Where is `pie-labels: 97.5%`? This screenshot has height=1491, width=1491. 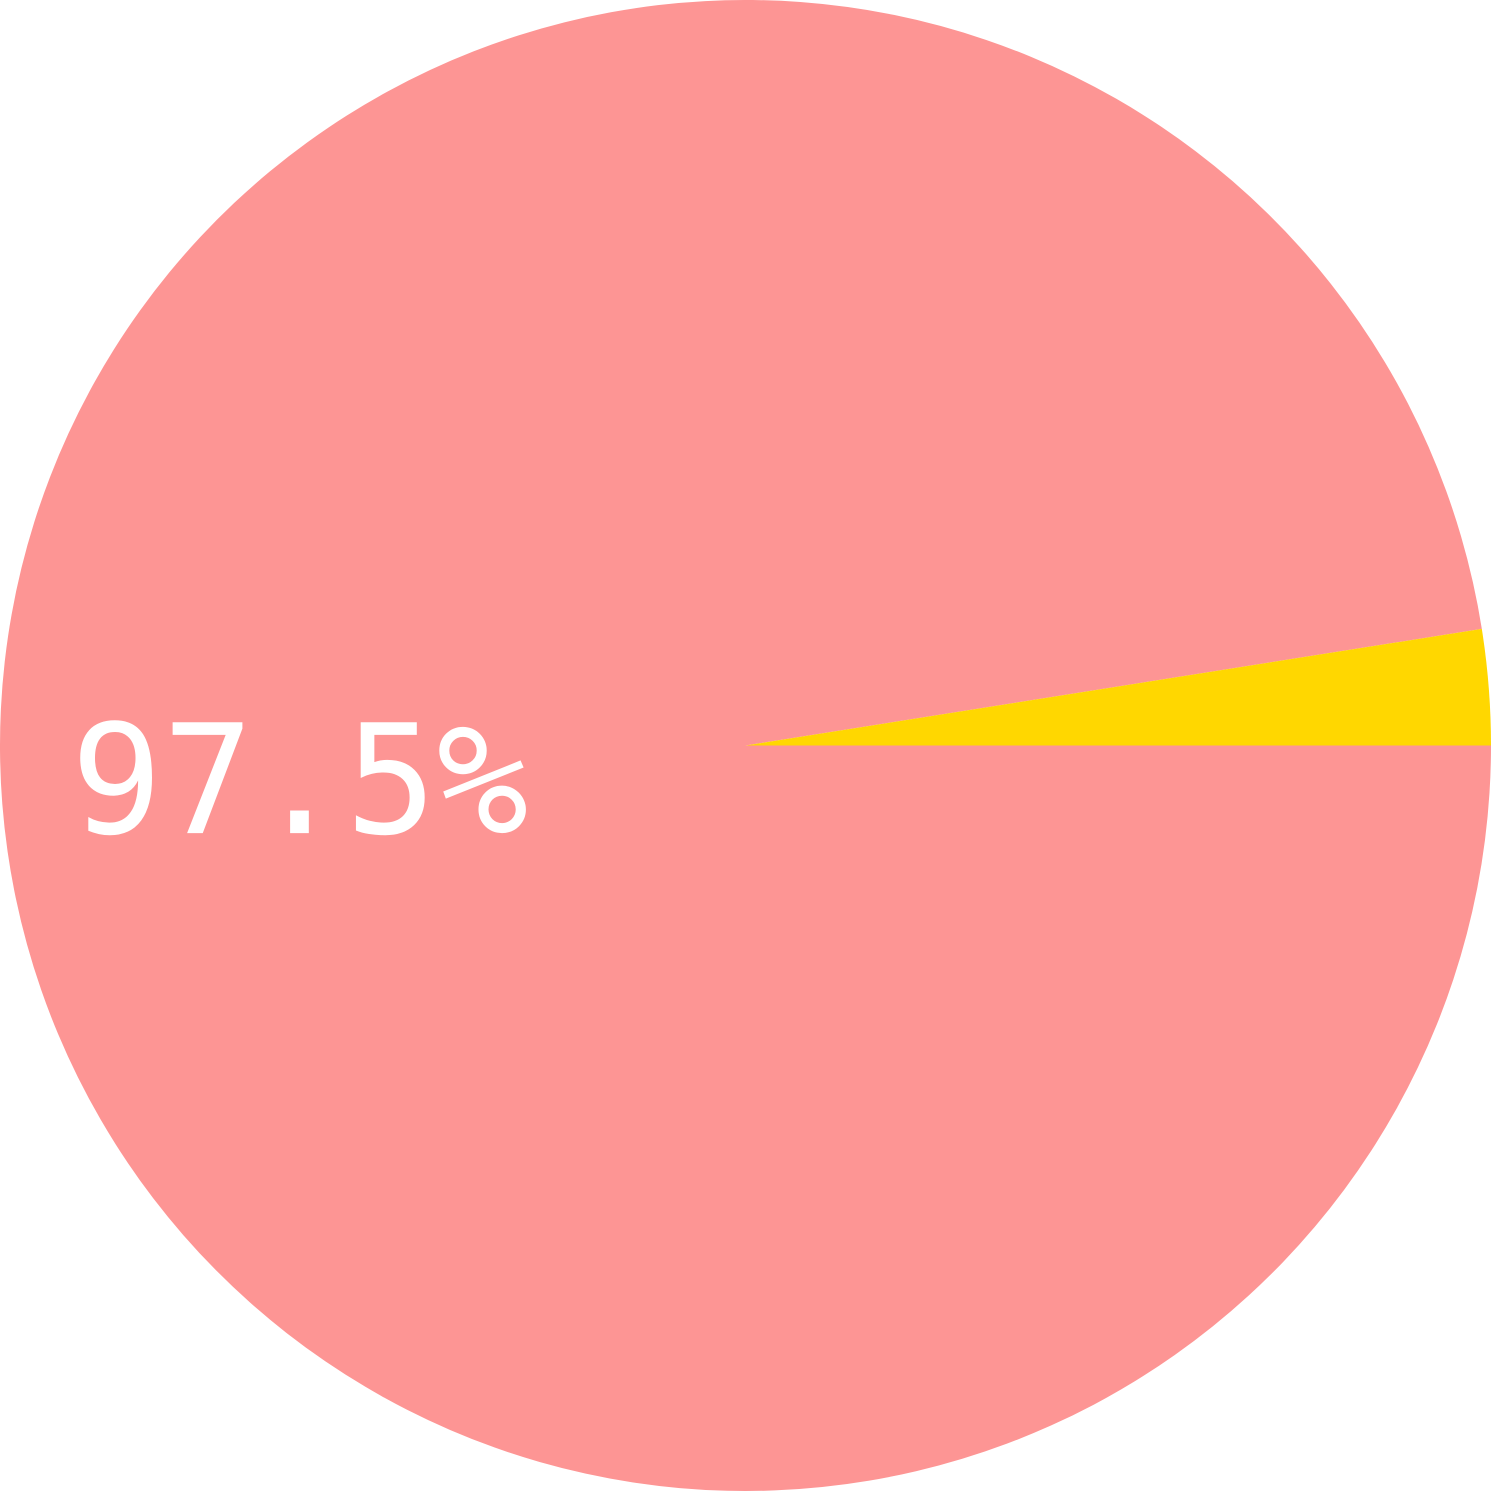 pie-labels: 97.5% is located at coordinates (300, 780).